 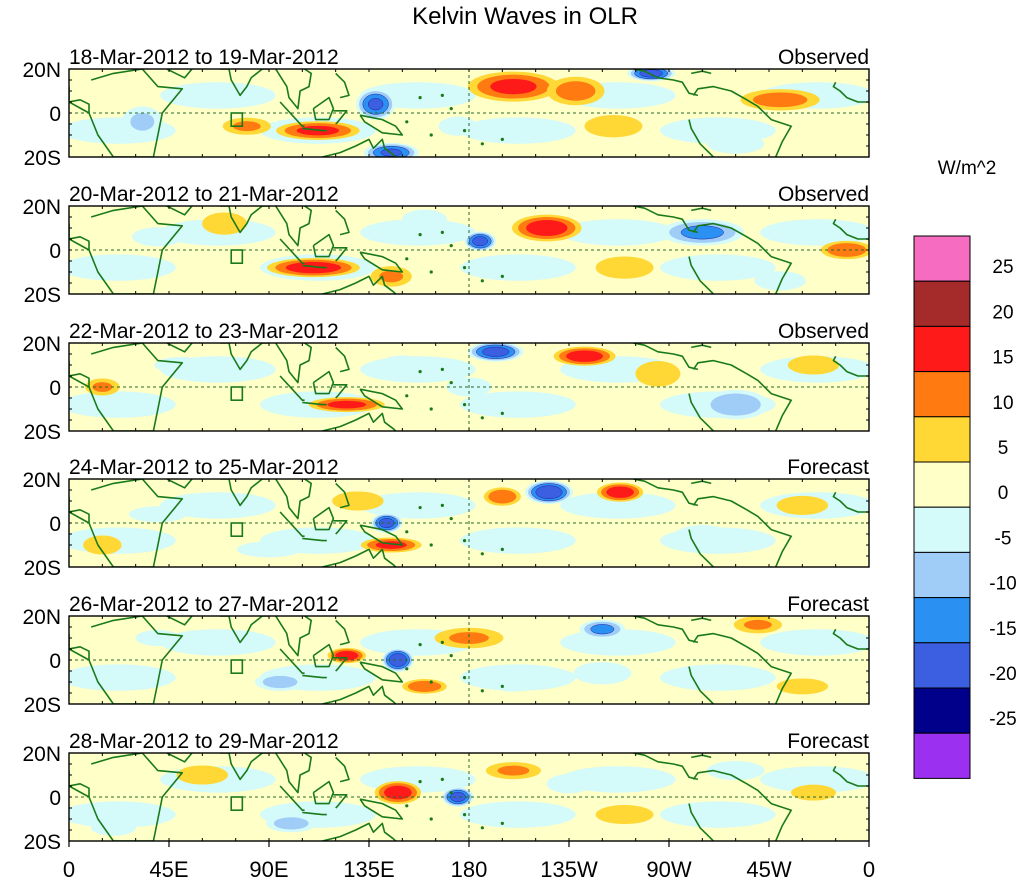 What do you see at coordinates (1002, 267) in the screenshot?
I see `colorbar-label: 25` at bounding box center [1002, 267].